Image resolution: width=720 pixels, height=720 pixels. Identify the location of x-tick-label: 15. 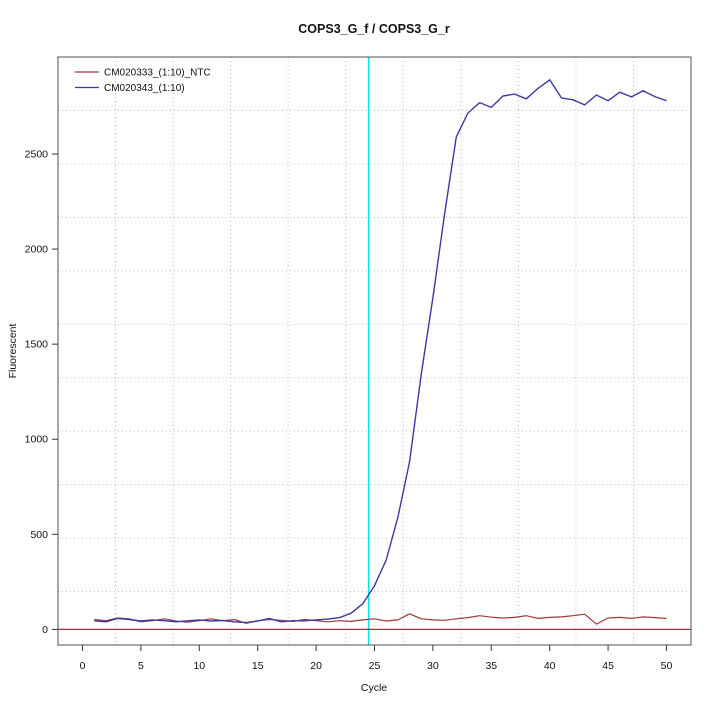
(258, 666).